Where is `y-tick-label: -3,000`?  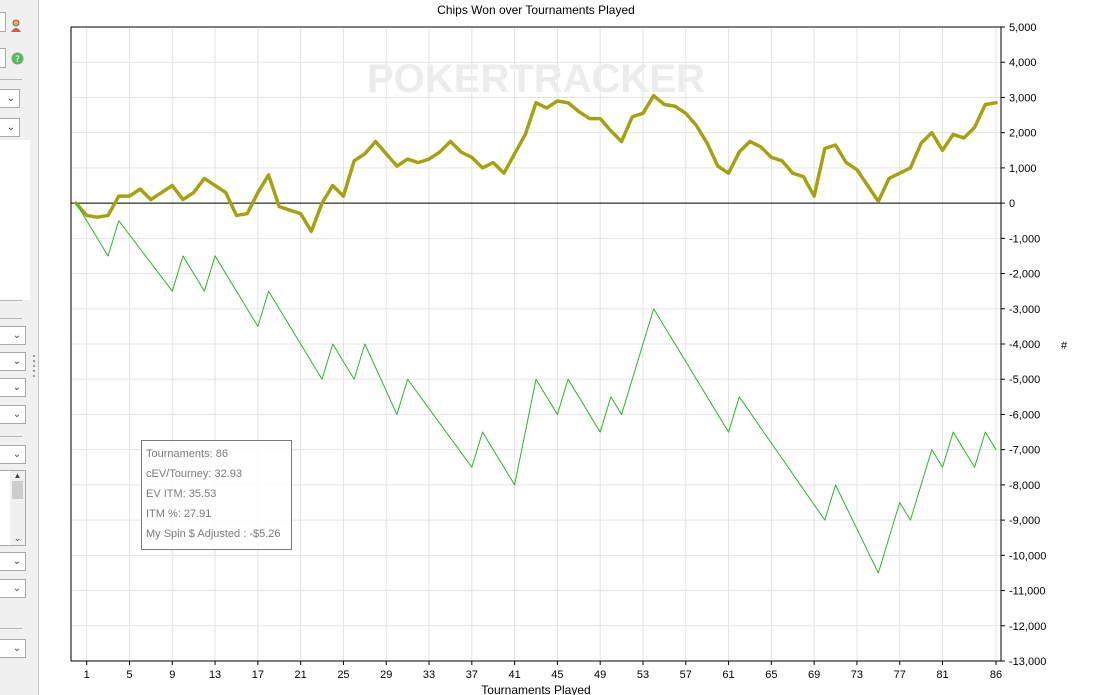
y-tick-label: -3,000 is located at coordinates (1024, 310).